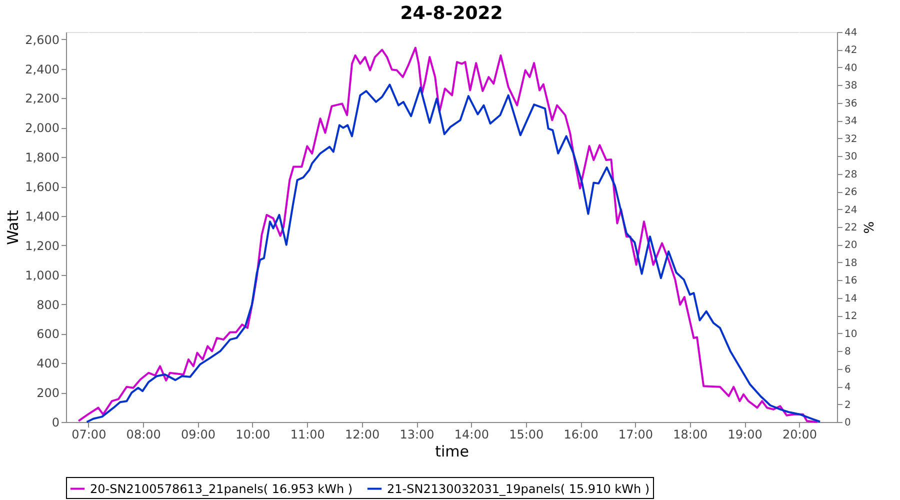  Describe the element at coordinates (42, 69) in the screenshot. I see `y-tick-label: 2,400` at that location.